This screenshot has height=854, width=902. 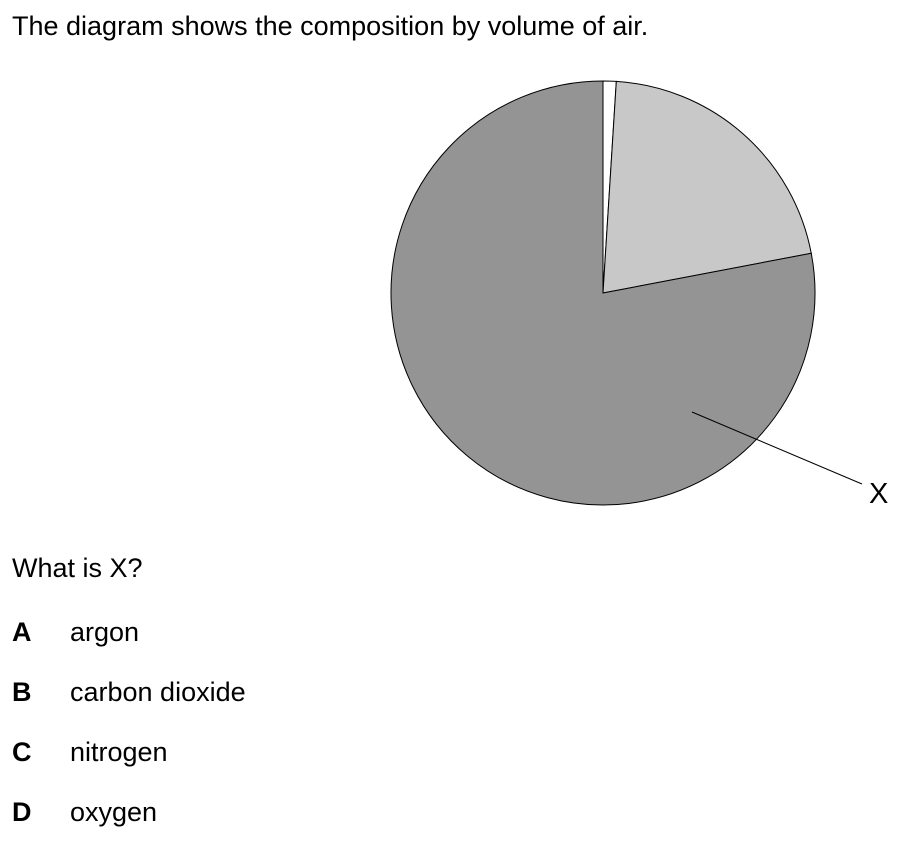 What do you see at coordinates (22, 632) in the screenshot?
I see `option-a-letter: A` at bounding box center [22, 632].